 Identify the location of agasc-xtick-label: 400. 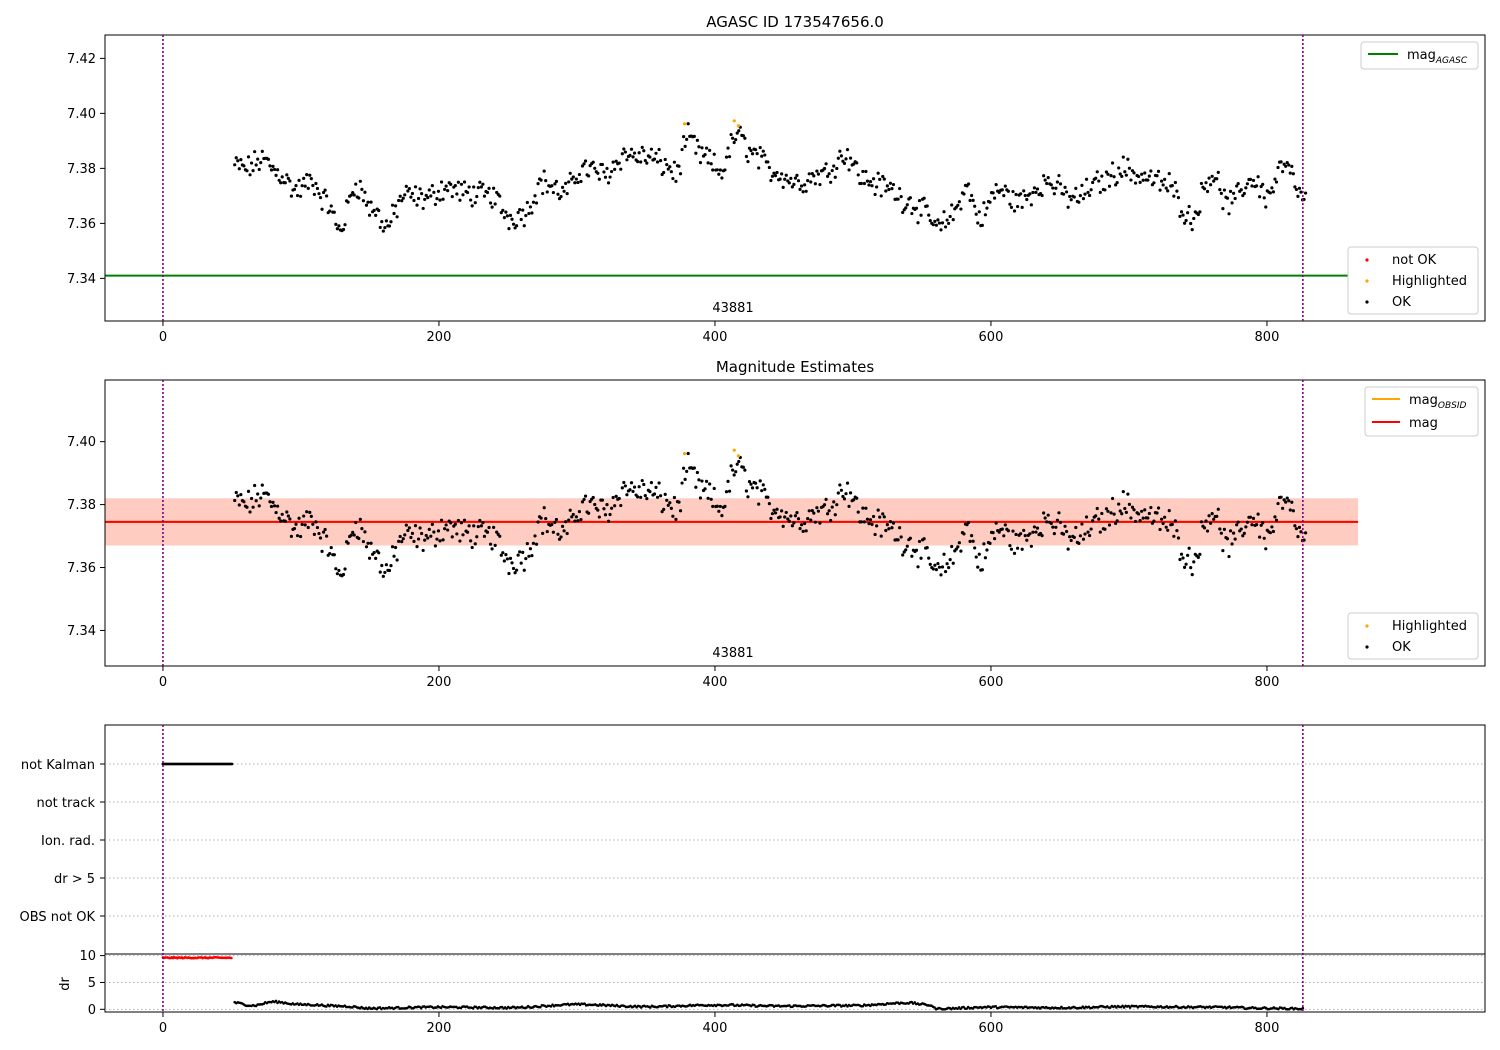
(715, 337).